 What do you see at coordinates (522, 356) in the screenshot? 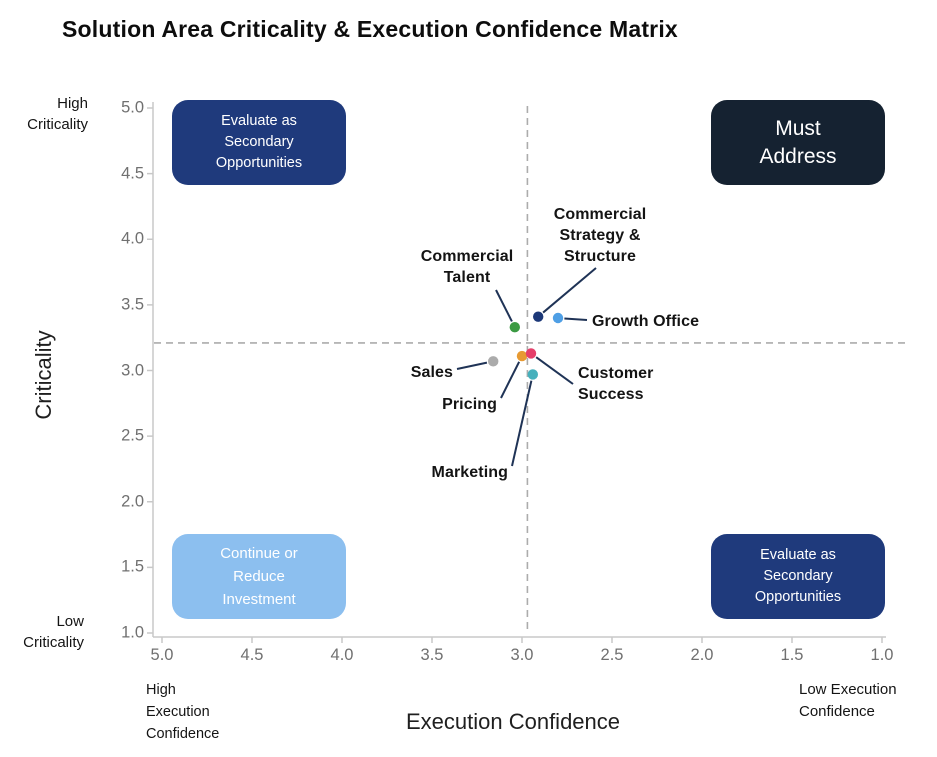
I see `data-point-pricing` at bounding box center [522, 356].